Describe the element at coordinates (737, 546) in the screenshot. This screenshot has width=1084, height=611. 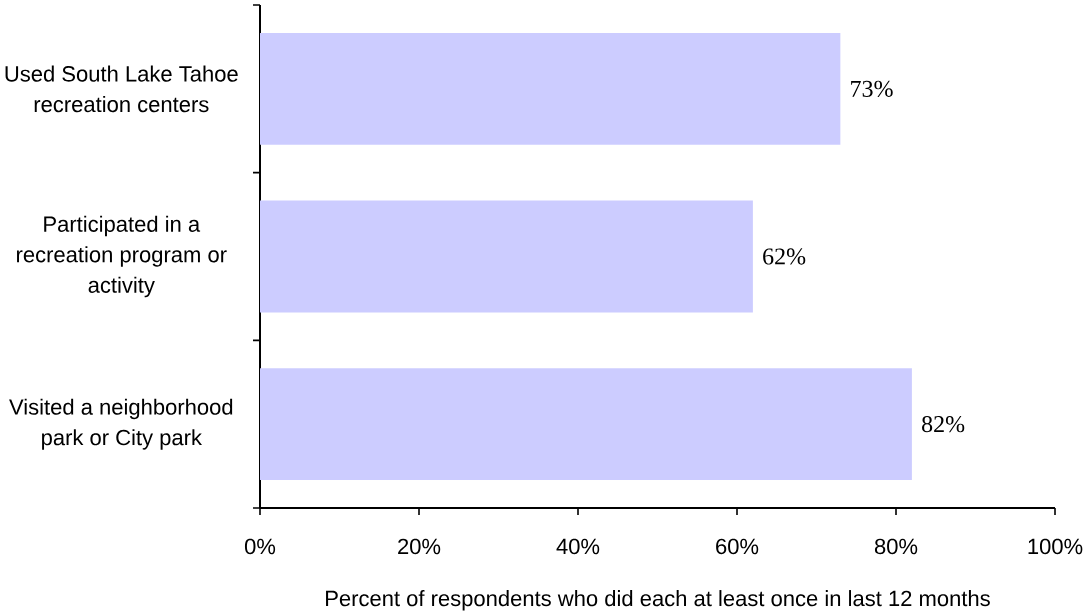
I see `x-tick-label: 60%` at that location.